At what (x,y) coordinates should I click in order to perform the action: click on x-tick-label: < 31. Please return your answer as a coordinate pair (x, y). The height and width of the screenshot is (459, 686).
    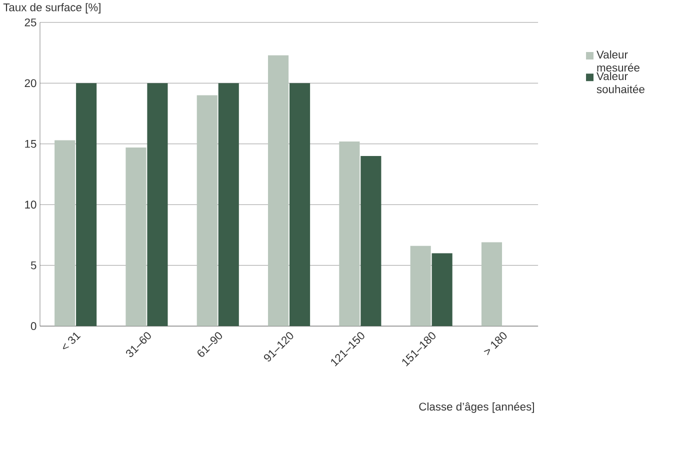
    Looking at the image, I should click on (71, 341).